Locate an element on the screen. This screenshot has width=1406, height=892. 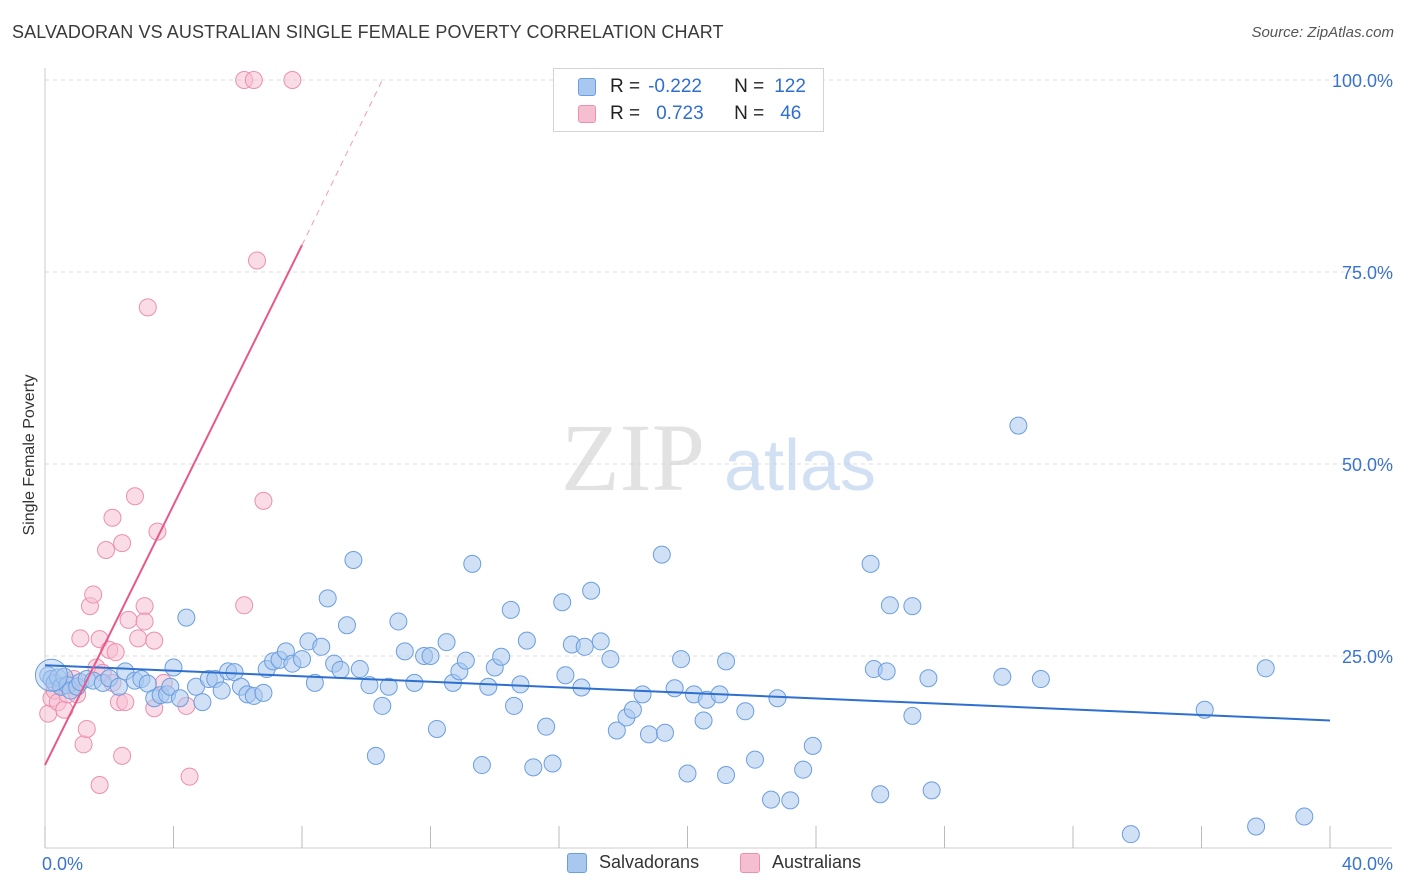
y-tick-label: 50.0% is located at coordinates (1367, 465).